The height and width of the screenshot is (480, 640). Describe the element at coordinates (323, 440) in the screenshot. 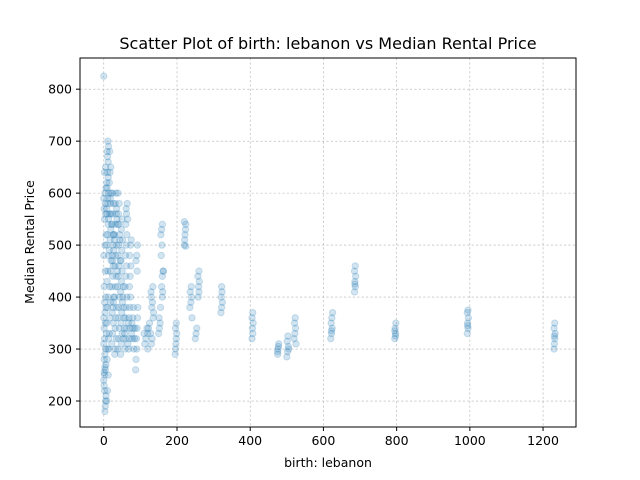

I see `x-tick-label: 600` at that location.